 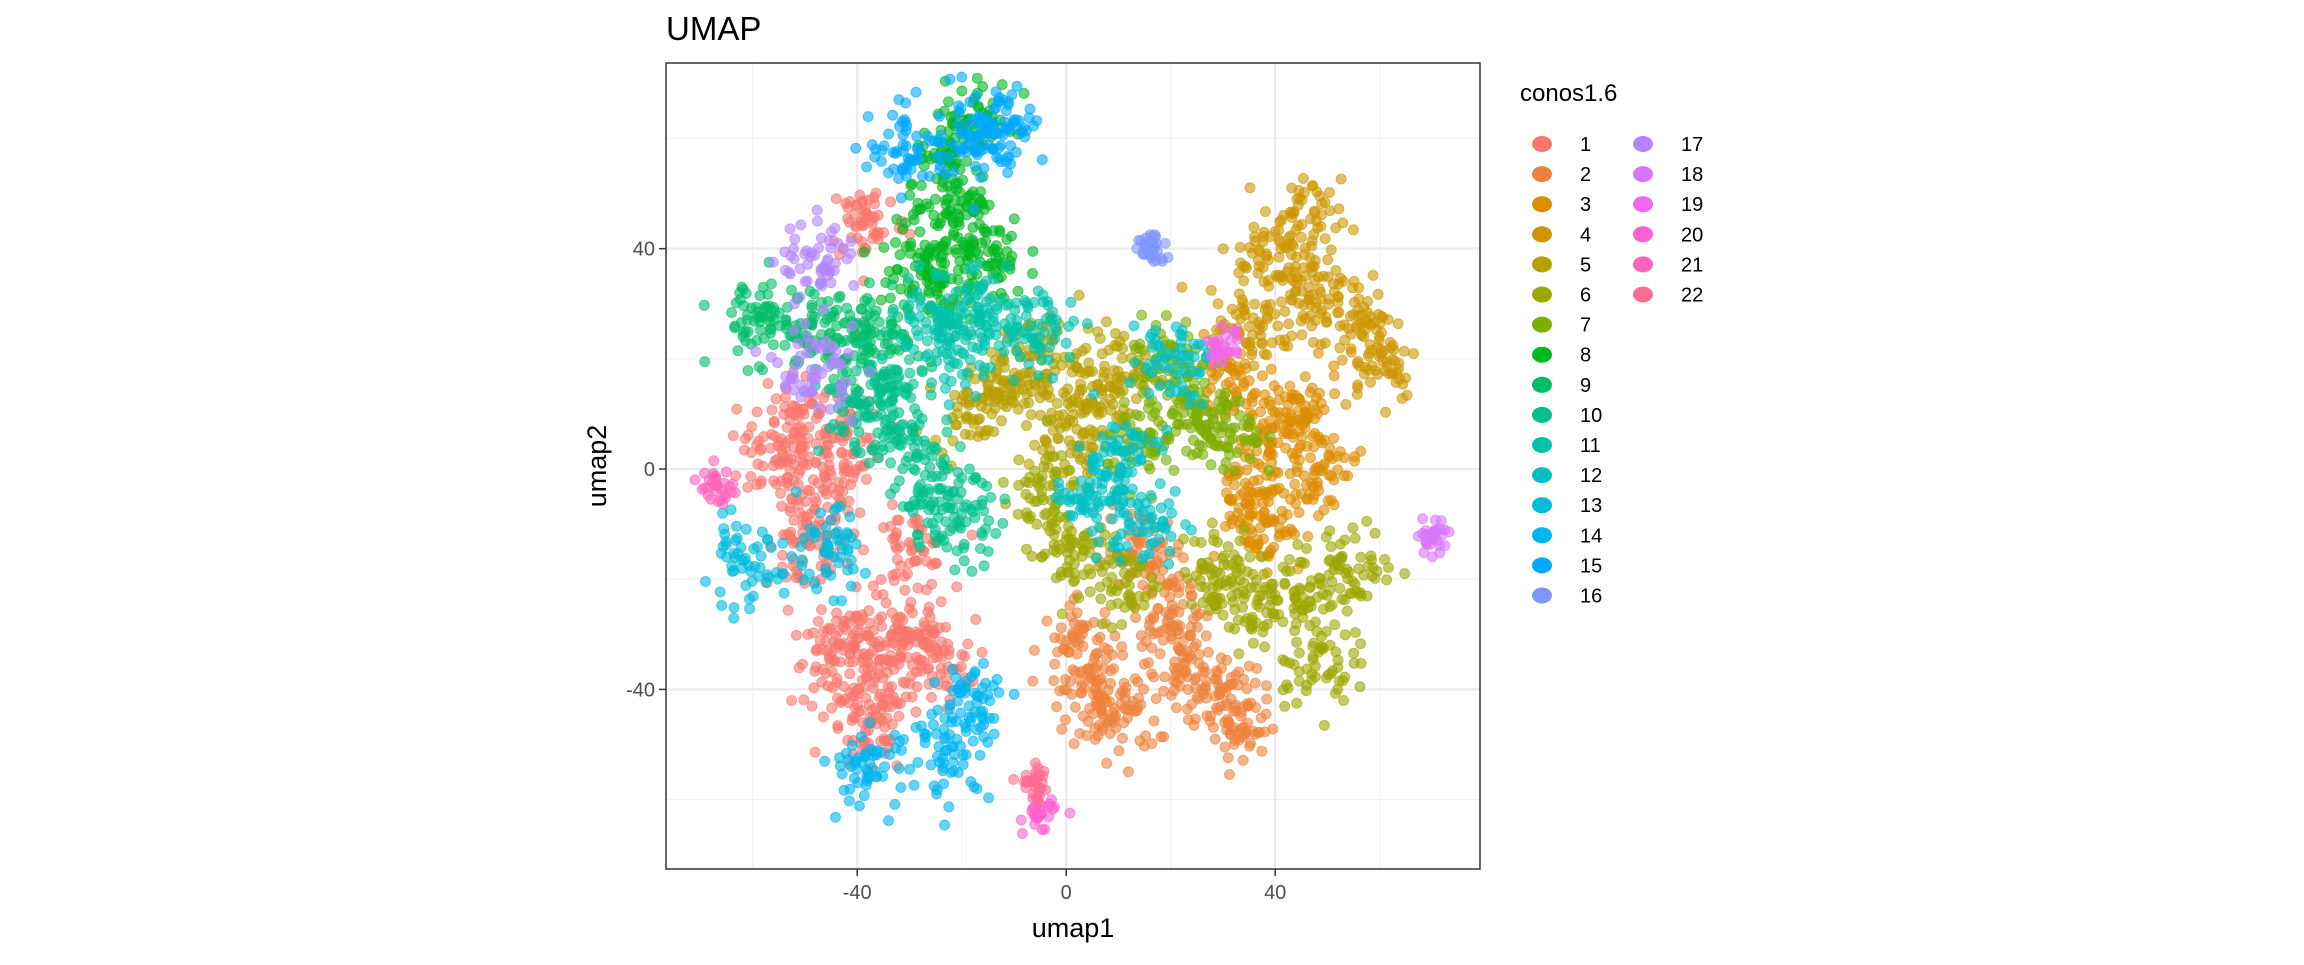 What do you see at coordinates (1561, 326) in the screenshot?
I see `legend-item-7: 7` at bounding box center [1561, 326].